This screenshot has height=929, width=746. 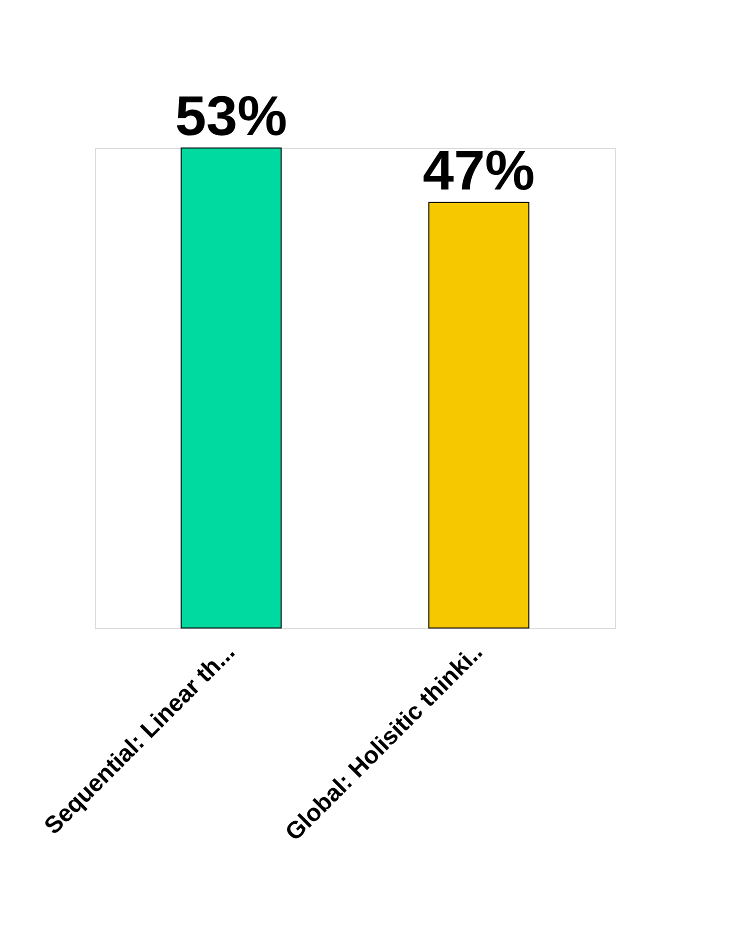 I want to click on data-label: 53%, so click(x=231, y=115).